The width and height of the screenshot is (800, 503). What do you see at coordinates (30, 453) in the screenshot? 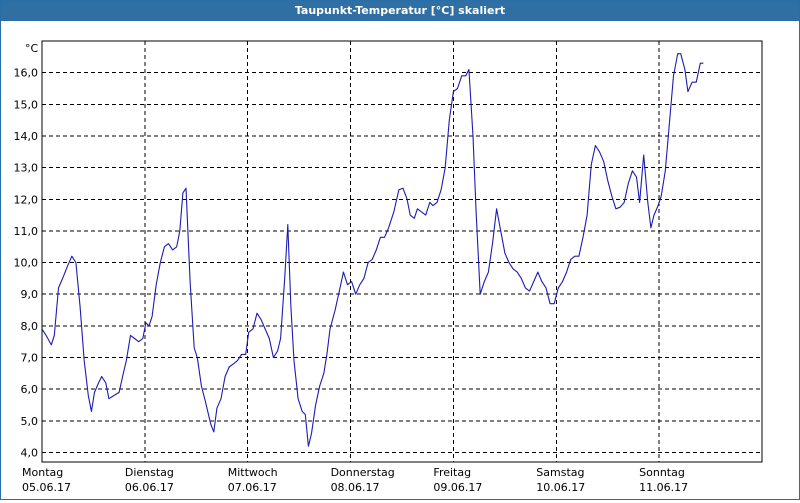
I see `y-tick-label: 4,0` at bounding box center [30, 453].